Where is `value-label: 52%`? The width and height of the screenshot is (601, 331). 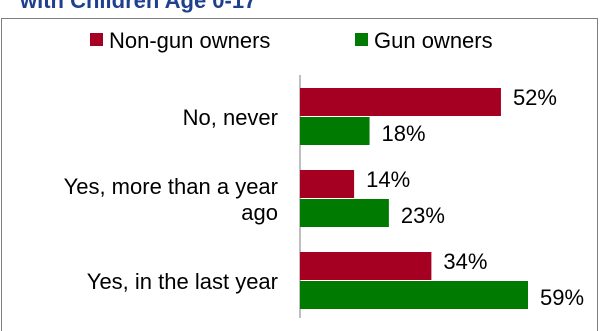
value-label: 52% is located at coordinates (535, 97).